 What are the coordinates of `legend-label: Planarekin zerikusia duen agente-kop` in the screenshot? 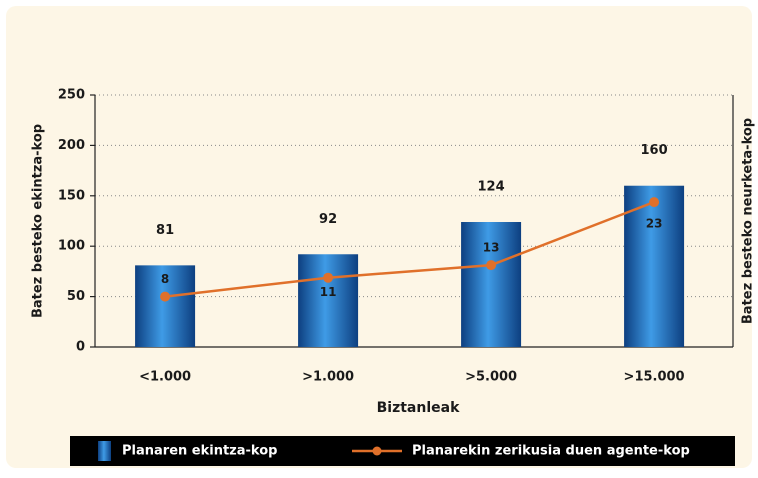 It's located at (551, 451).